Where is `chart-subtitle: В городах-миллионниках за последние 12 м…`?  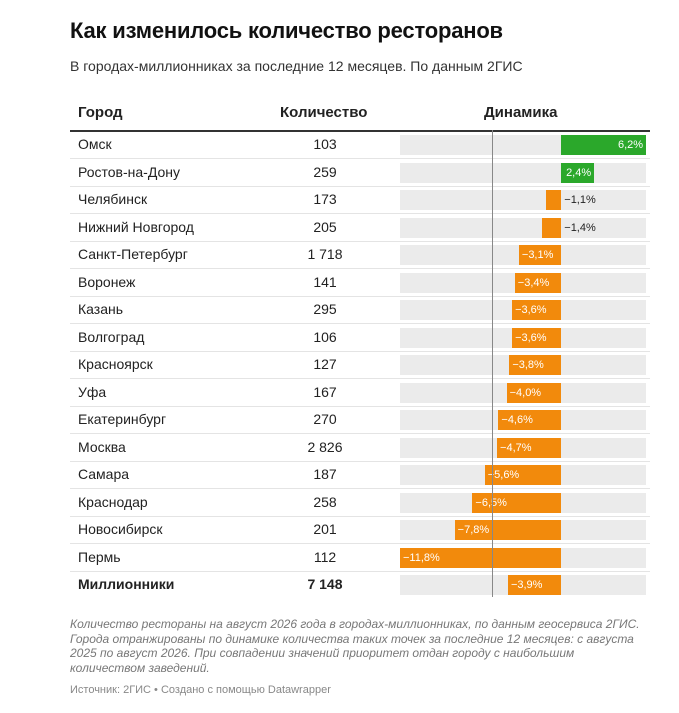
chart-subtitle: В городах-миллионниках за последние 12 м… is located at coordinates (296, 66).